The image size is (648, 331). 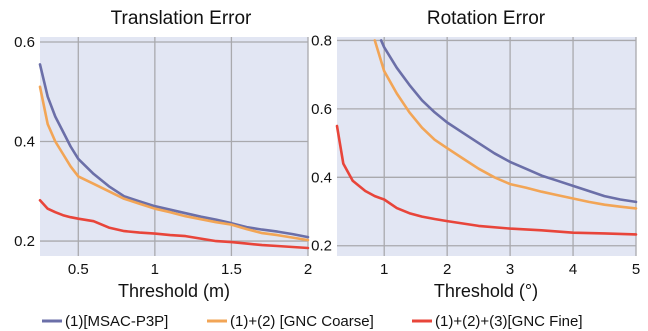 What do you see at coordinates (181, 18) in the screenshot?
I see `chart-title: Translation Error` at bounding box center [181, 18].